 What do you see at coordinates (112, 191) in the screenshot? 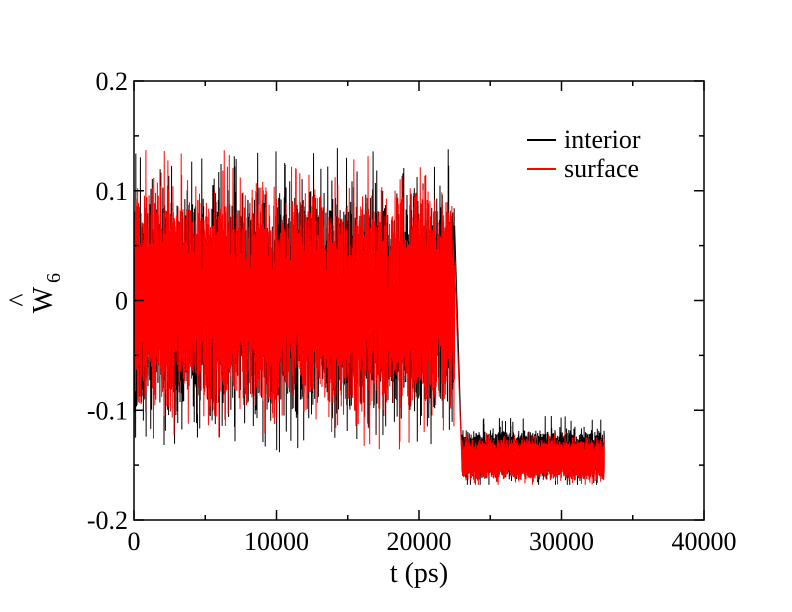
I see `y-tick-label: 0.1` at bounding box center [112, 191].